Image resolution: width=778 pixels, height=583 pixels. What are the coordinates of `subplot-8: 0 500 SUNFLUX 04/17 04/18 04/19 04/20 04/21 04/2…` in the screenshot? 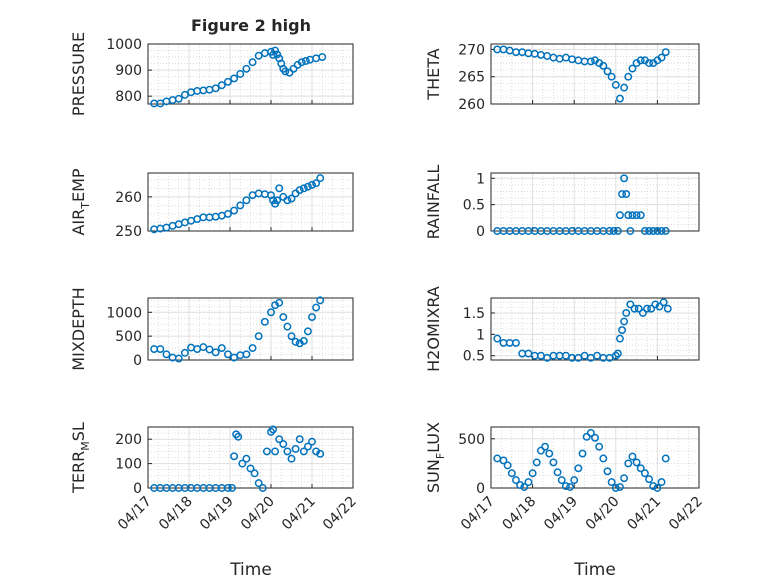 It's located at (565, 477).